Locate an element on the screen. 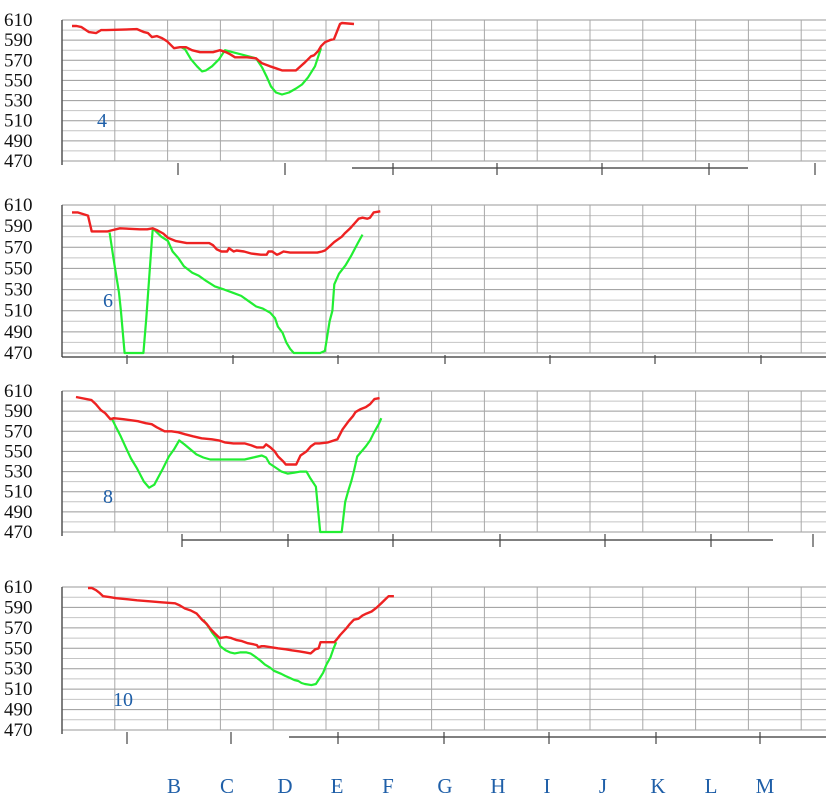 Image resolution: width=826 pixels, height=796 pixels. x-category-label: K is located at coordinates (657, 785).